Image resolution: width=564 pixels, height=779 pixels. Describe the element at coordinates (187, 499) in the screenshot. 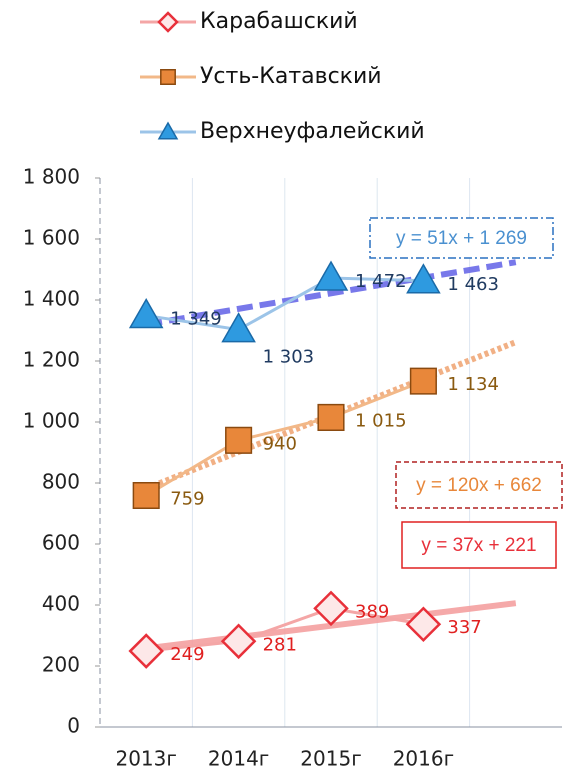

I see `data-label: 759` at that location.